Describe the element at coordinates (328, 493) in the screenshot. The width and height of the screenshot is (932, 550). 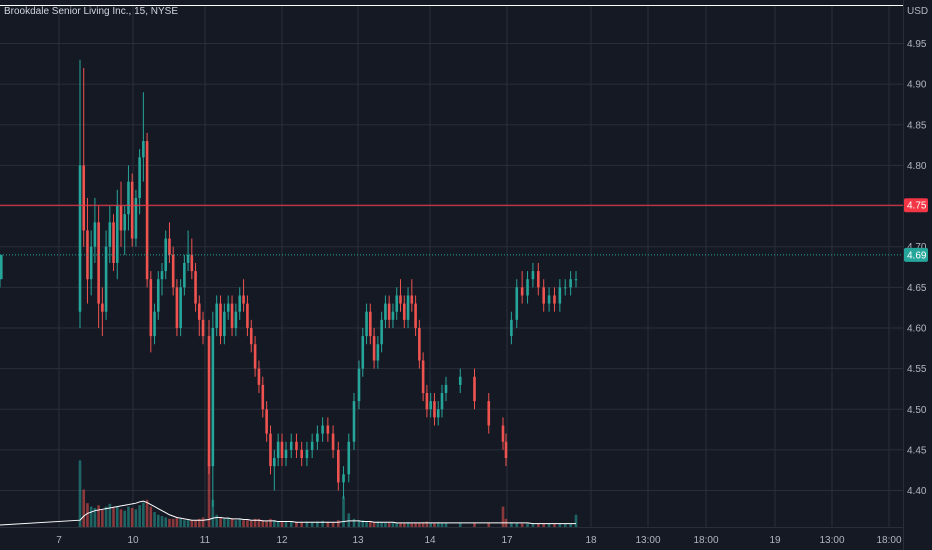
I see `volume-bars` at that location.